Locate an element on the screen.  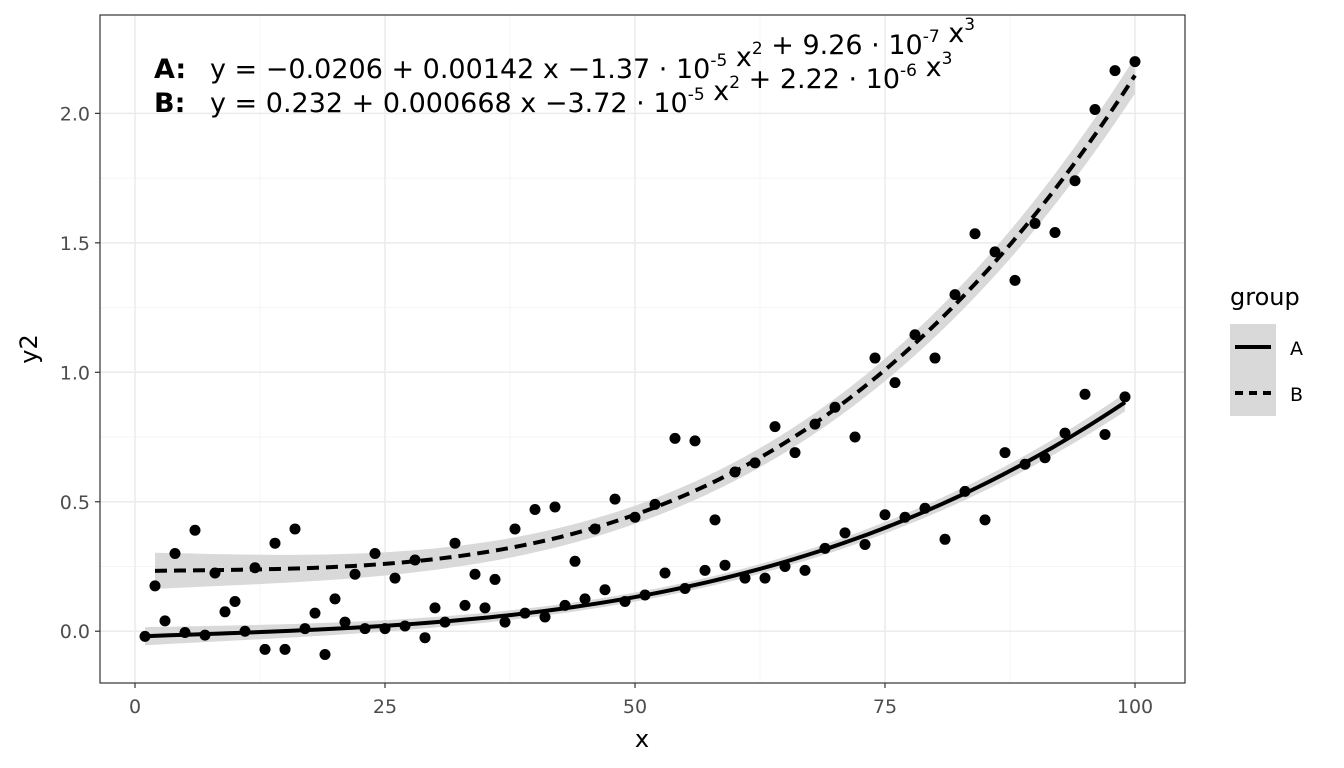
y-axis-title: y2 is located at coordinates (29, 348).